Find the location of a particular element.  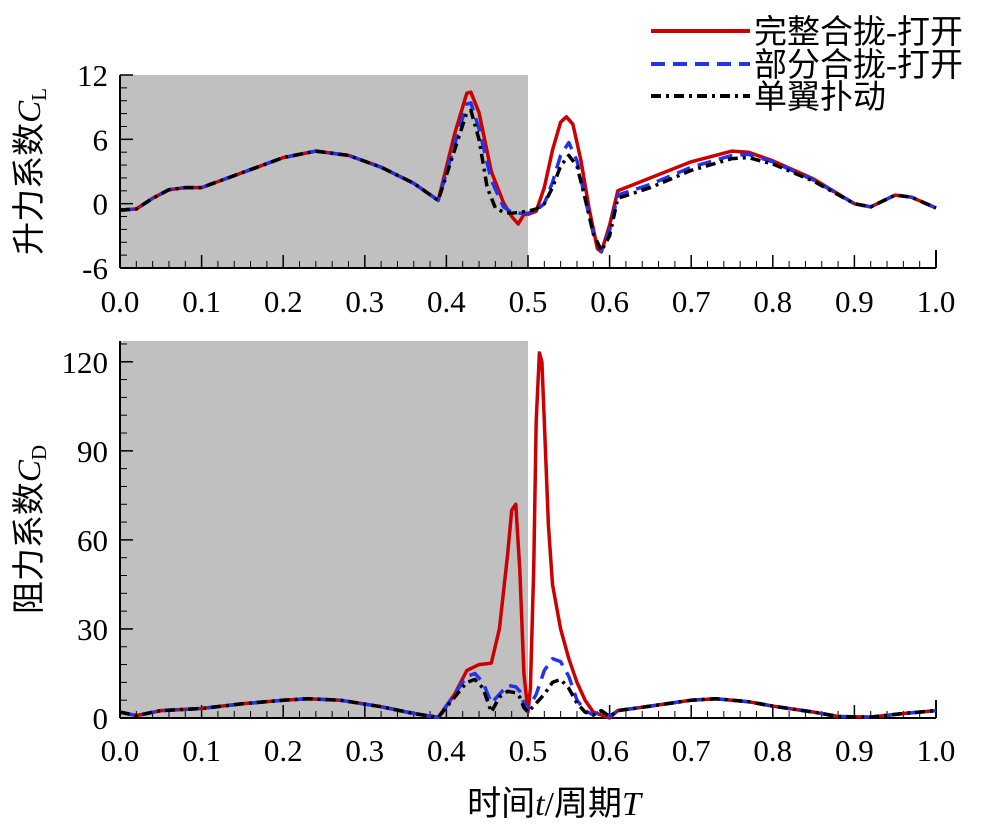

drag-x-tick-label: 0.2 is located at coordinates (283, 750).